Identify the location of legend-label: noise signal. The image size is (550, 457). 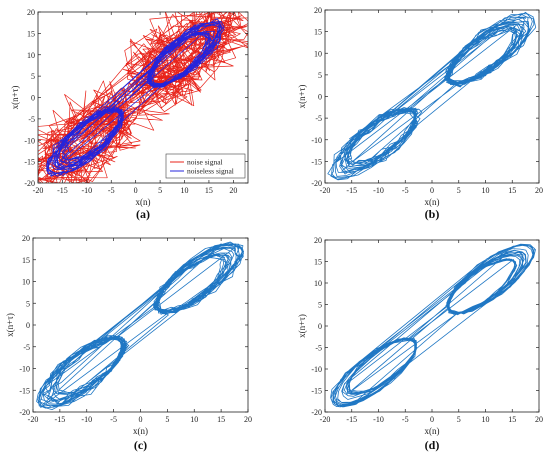
(205, 162).